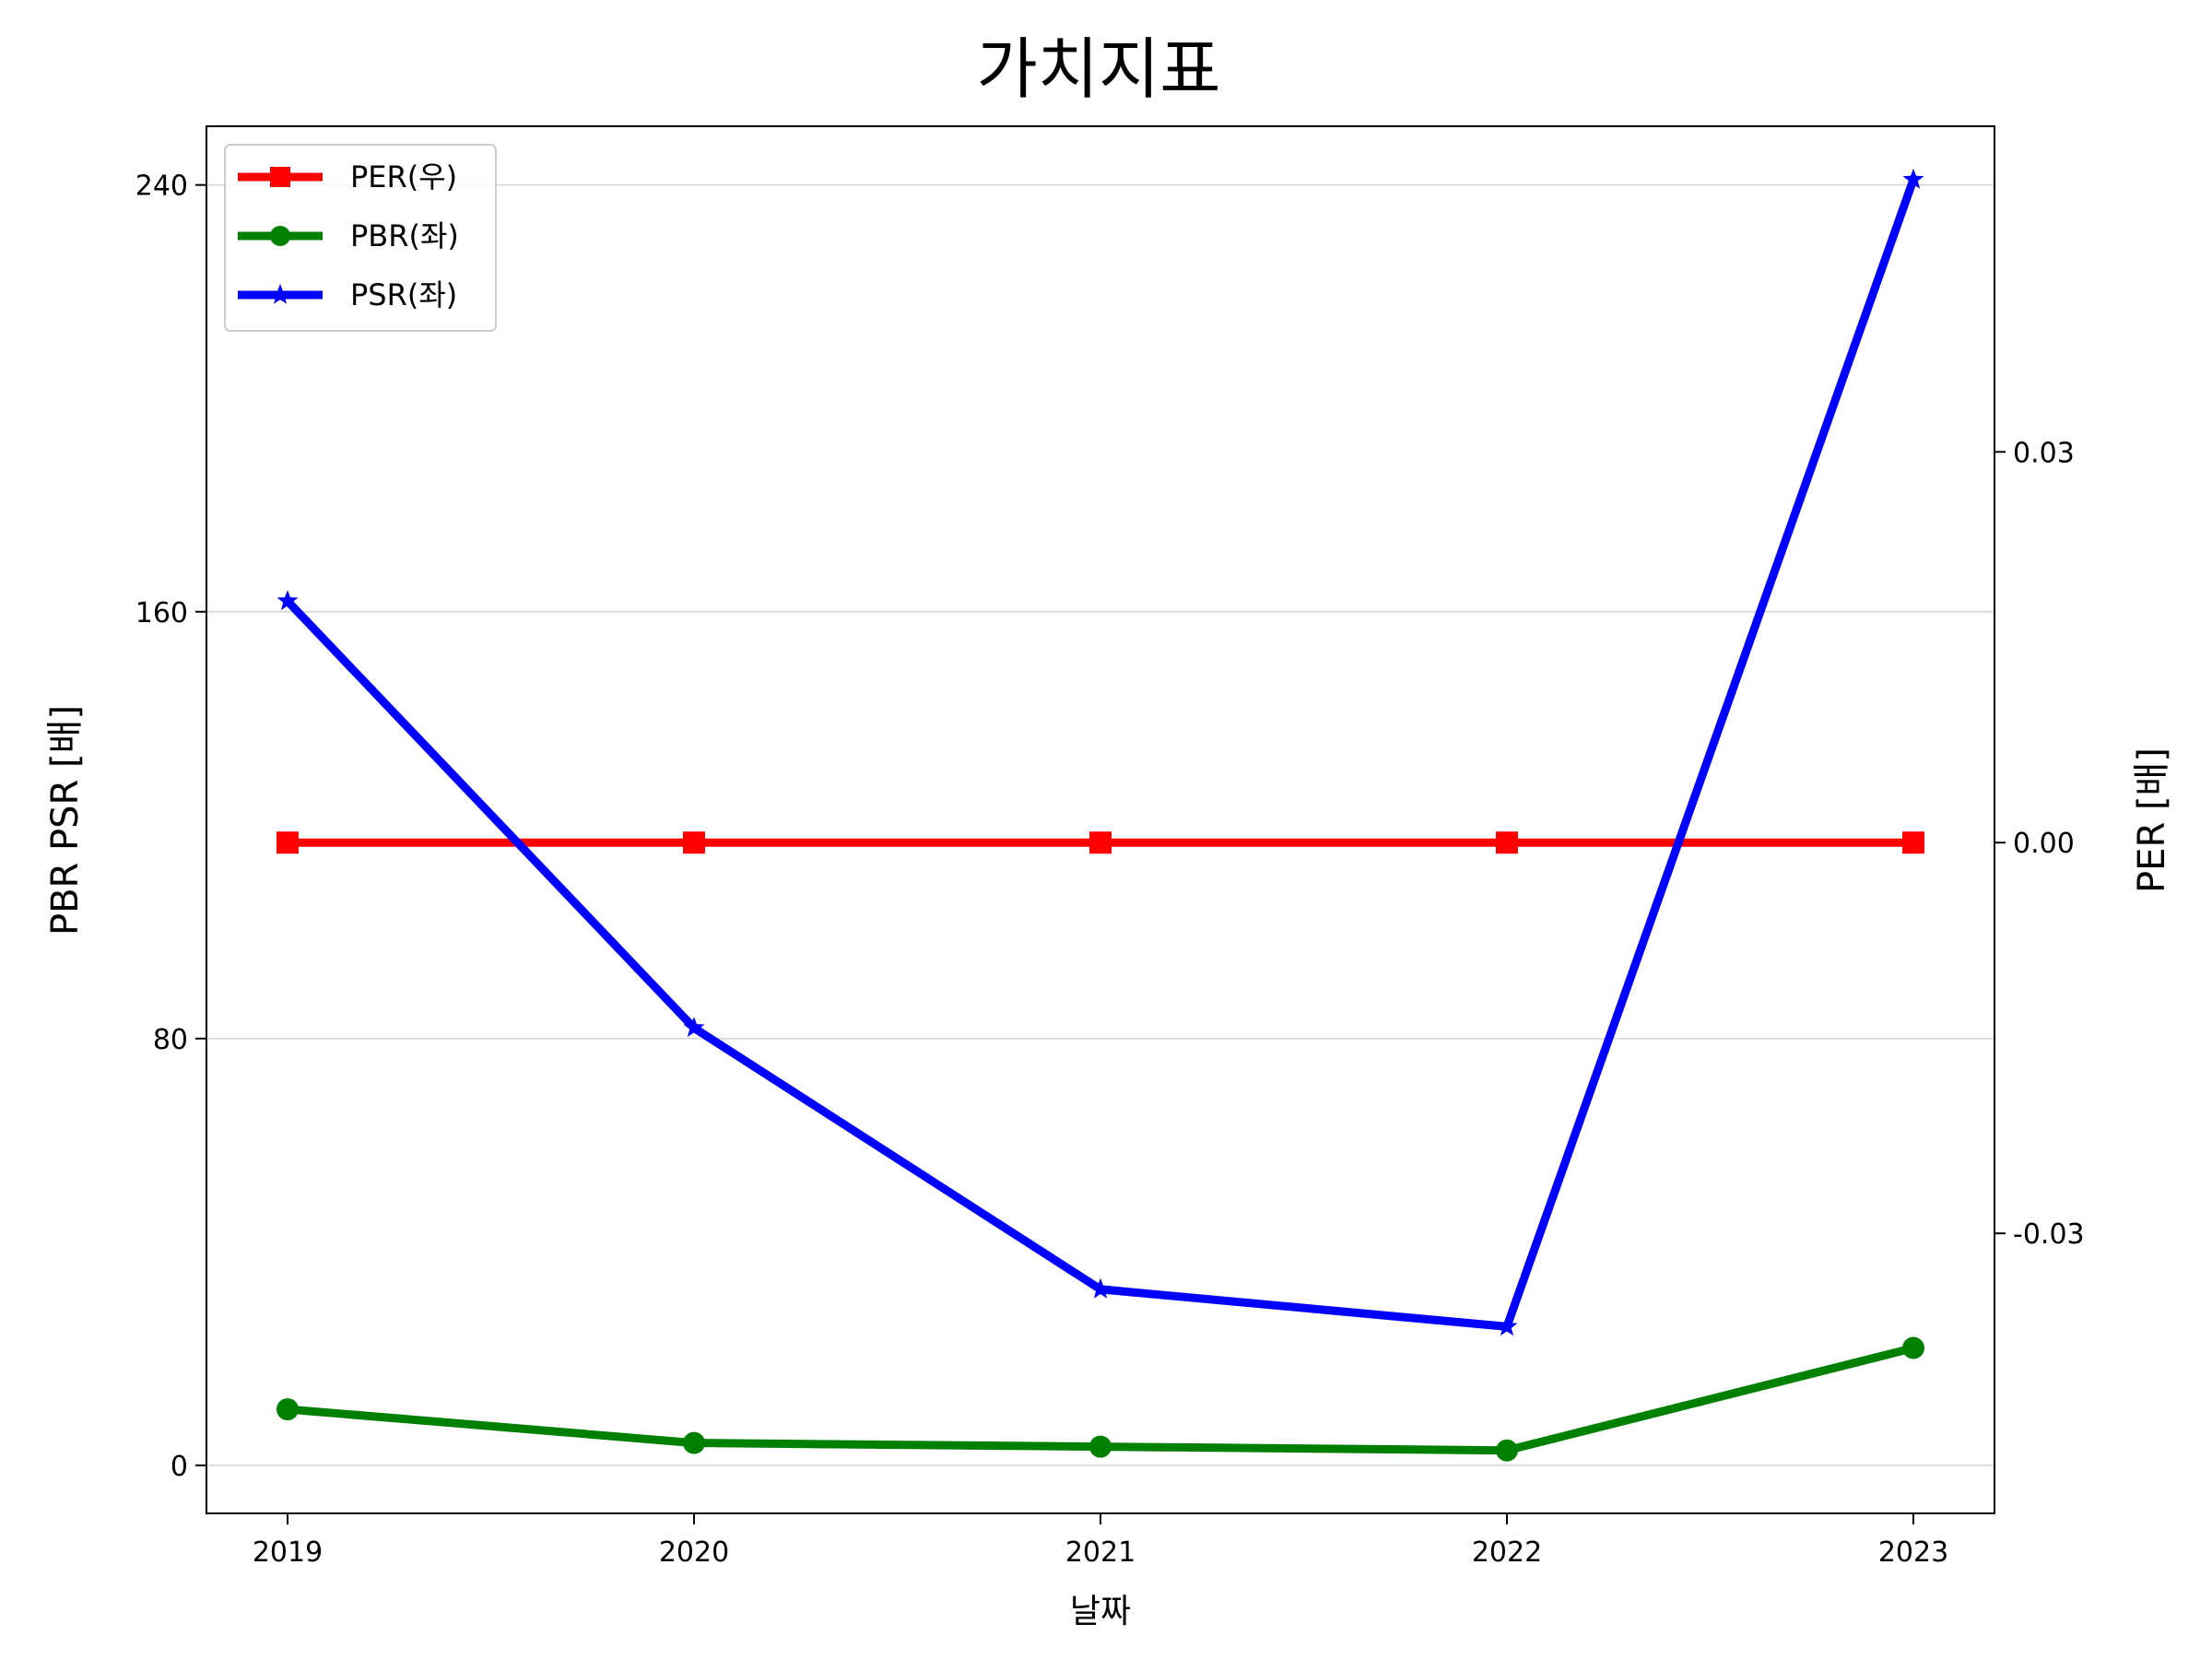 Image resolution: width=2212 pixels, height=1659 pixels. I want to click on x-tick-label: 2019, so click(288, 1552).